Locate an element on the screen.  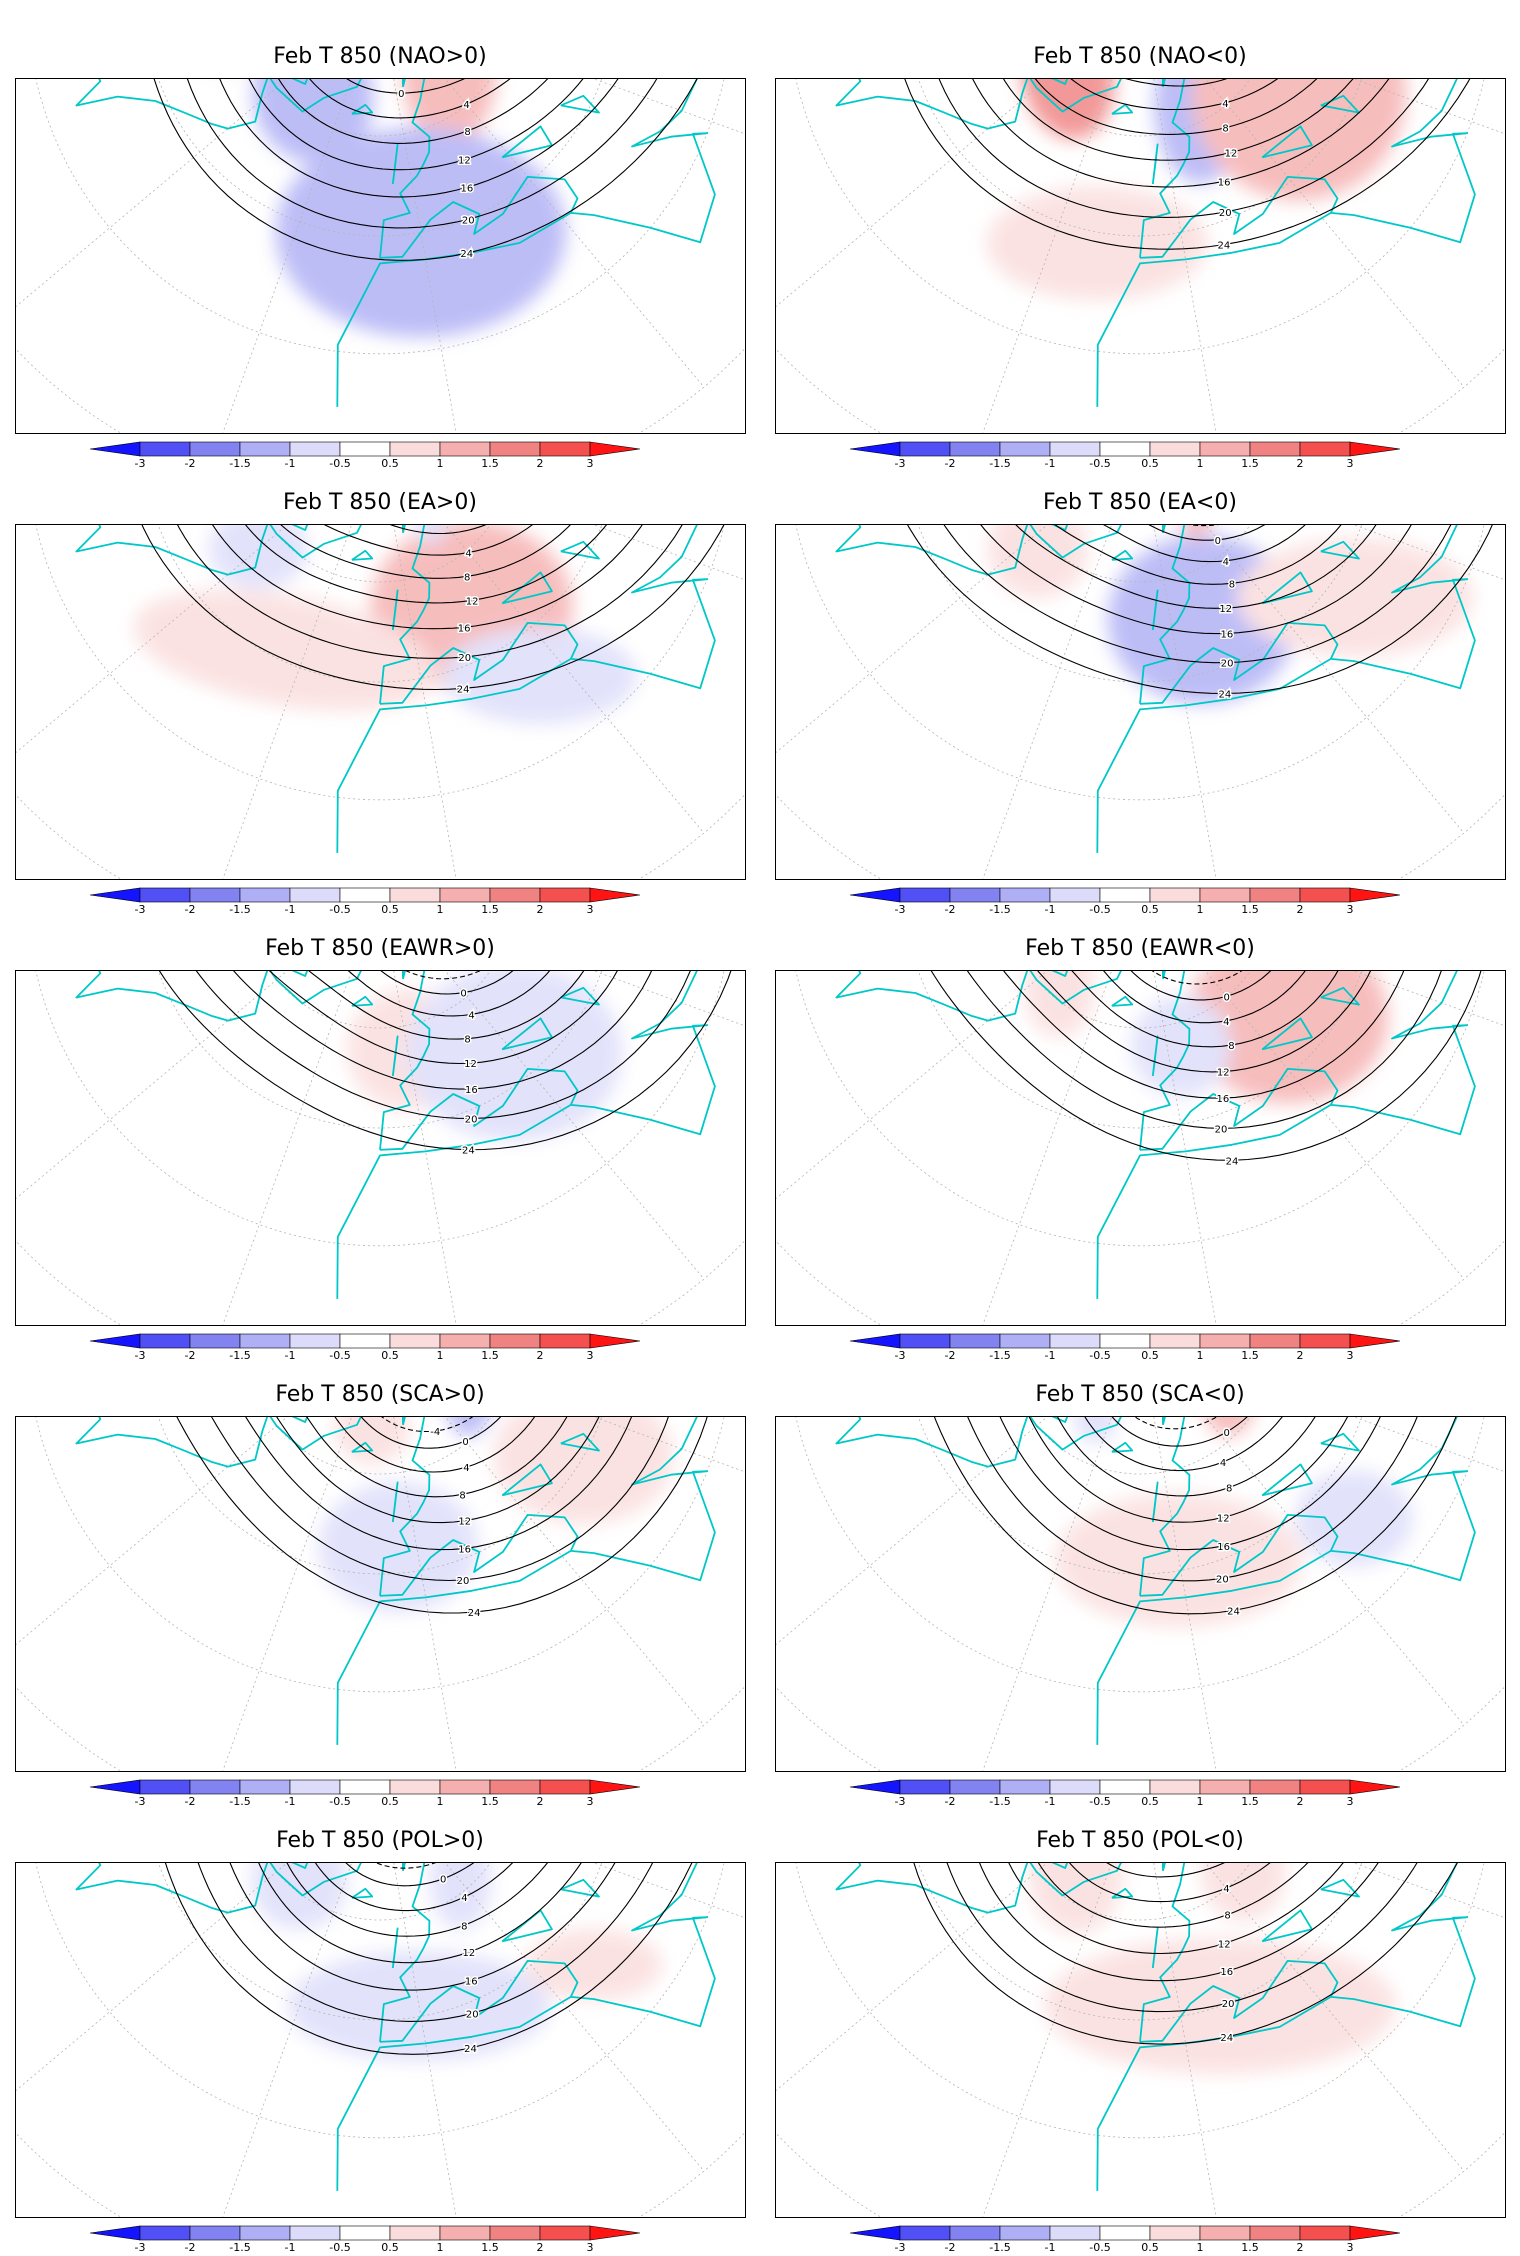
panel-title: Feb T 850 (SCA>0) is located at coordinates (380, 1394).